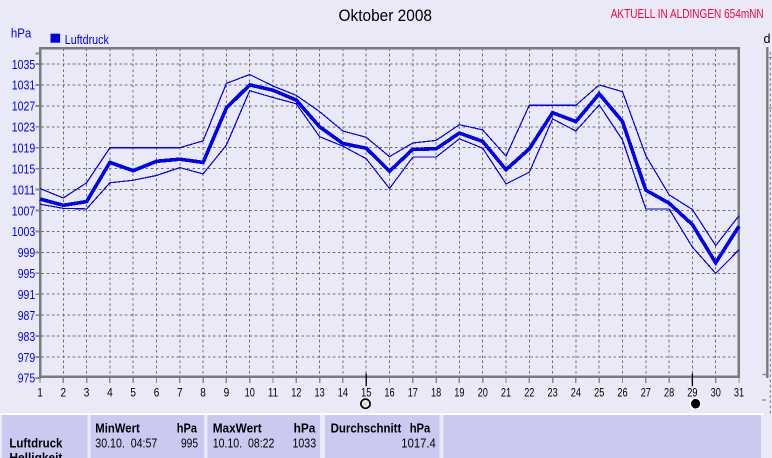  What do you see at coordinates (157, 393) in the screenshot?
I see `svg-text: 6` at bounding box center [157, 393].